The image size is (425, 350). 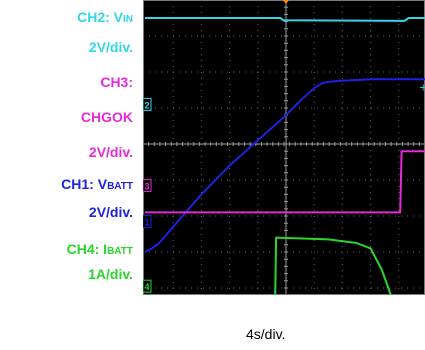 What do you see at coordinates (106, 117) in the screenshot?
I see `ch3-label-line2: CHGOK` at bounding box center [106, 117].